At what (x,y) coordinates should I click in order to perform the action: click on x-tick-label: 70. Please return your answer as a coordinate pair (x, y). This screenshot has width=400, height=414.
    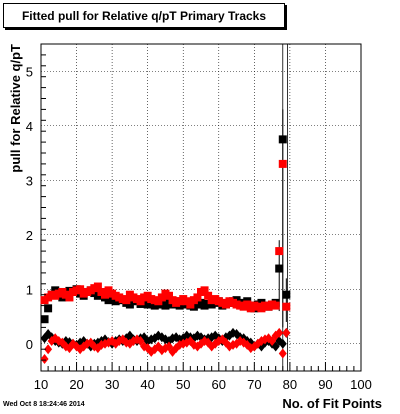
    Looking at the image, I should click on (254, 384).